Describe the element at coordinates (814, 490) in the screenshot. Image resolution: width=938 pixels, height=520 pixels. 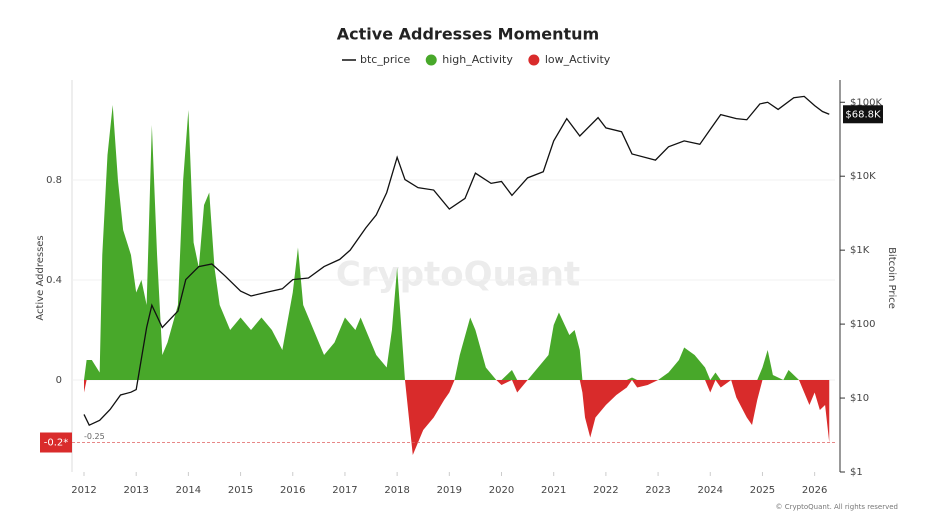
I see `x-tick-label: 2026` at that location.